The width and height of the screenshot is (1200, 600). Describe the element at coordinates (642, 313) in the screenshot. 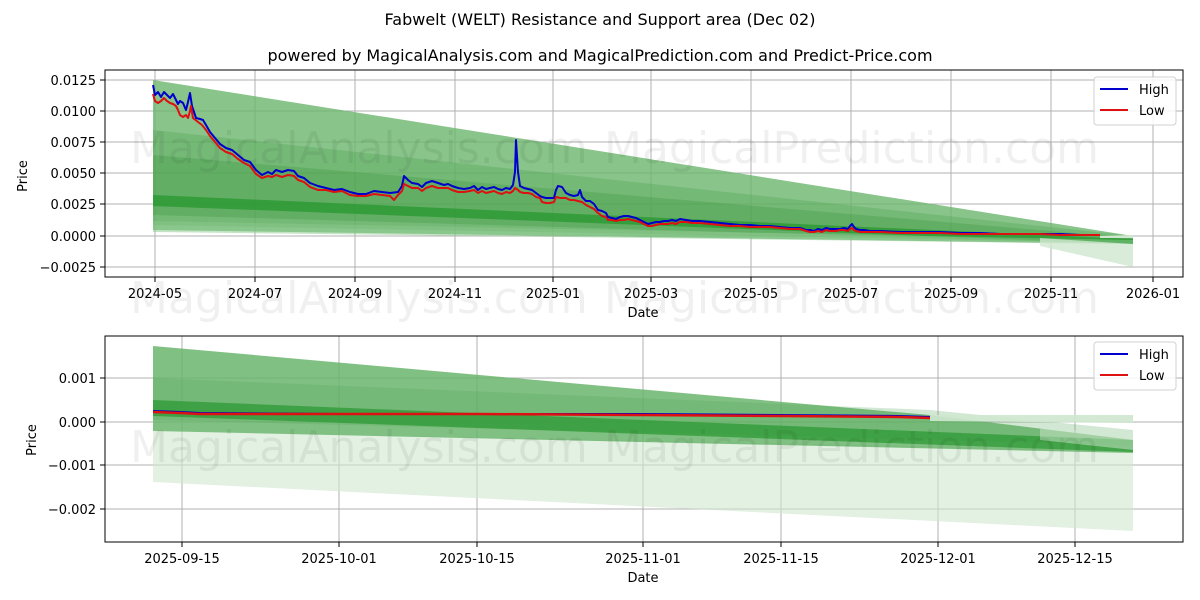

I see `top-x-axis-label: Date` at that location.